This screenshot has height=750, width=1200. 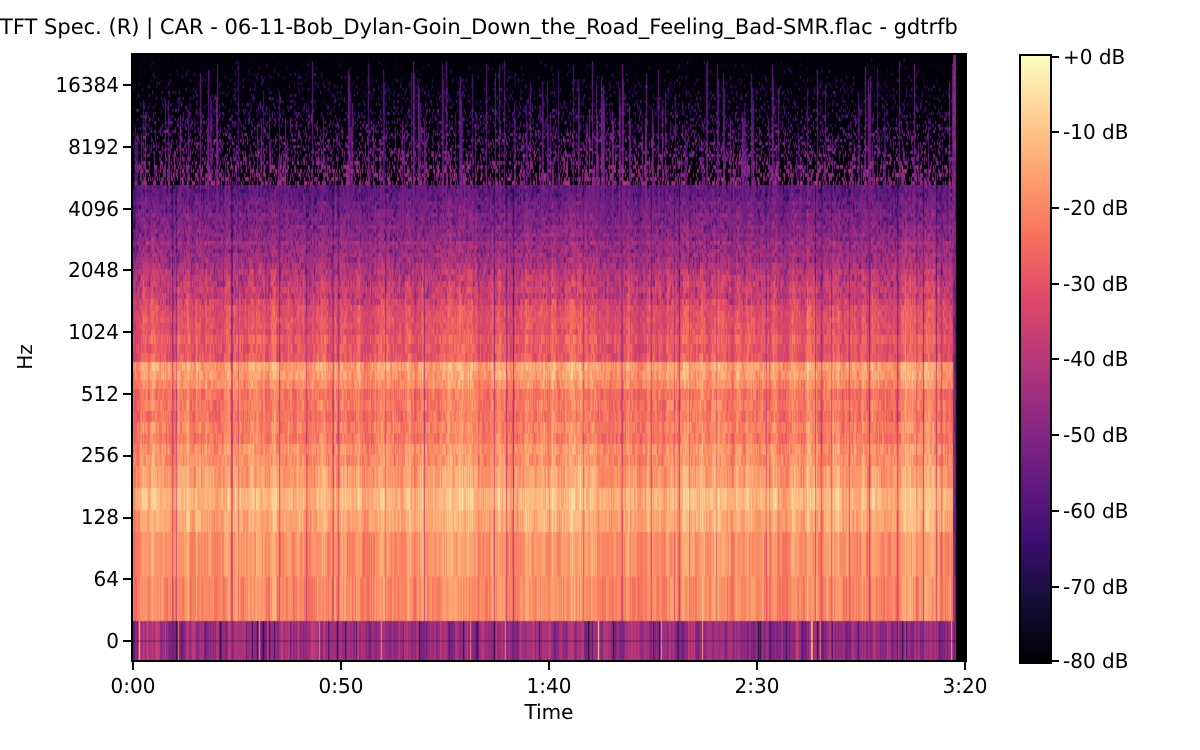 I want to click on colorbar-tick-label: -40 dB, so click(x=1096, y=359).